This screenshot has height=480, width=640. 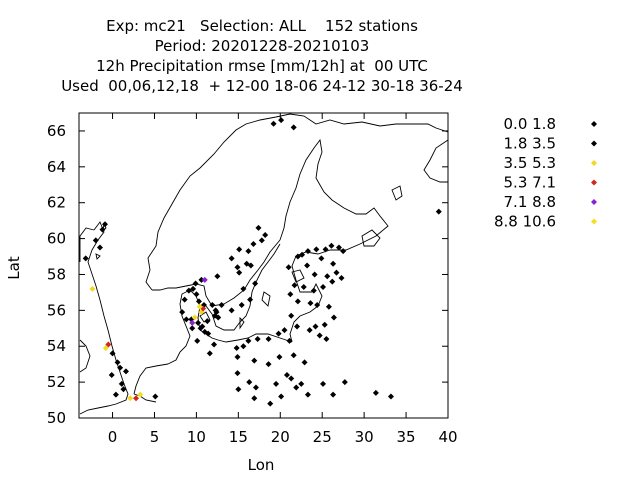 I want to click on x-tick-label: 0, so click(x=113, y=437).